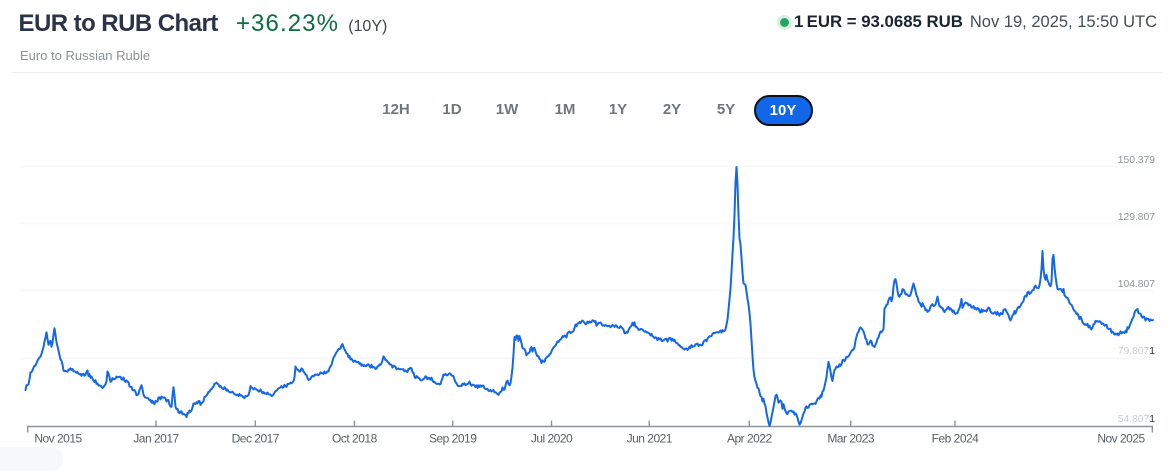  What do you see at coordinates (750, 439) in the screenshot?
I see `svg-text: Apr 2022` at bounding box center [750, 439].